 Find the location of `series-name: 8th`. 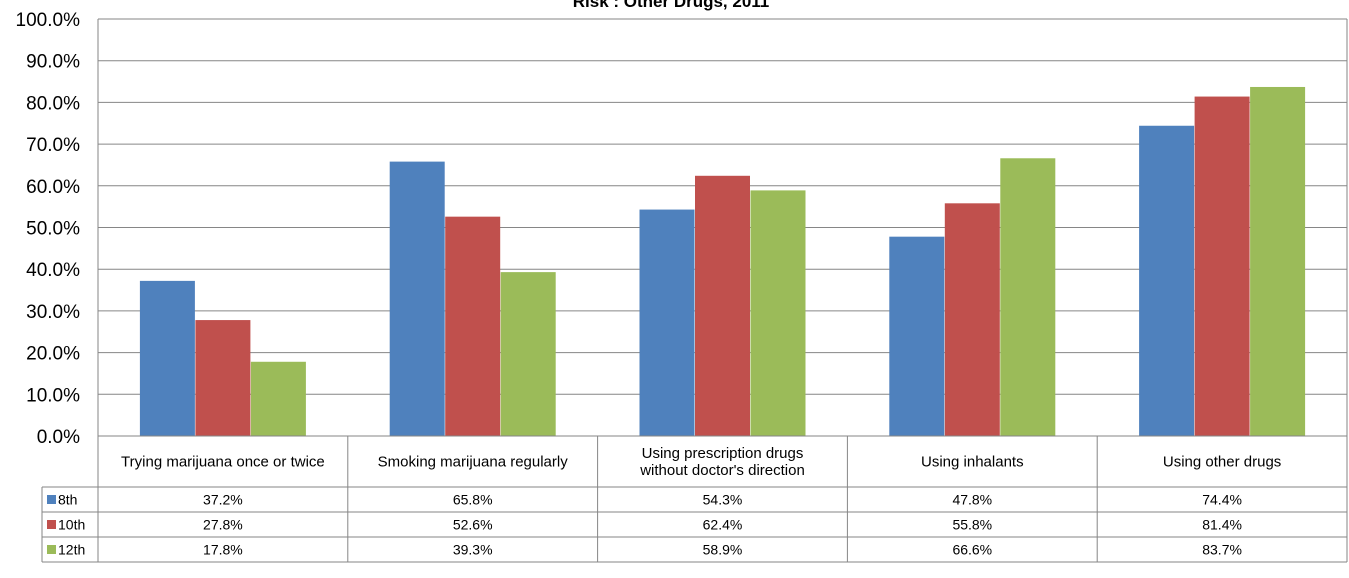

series-name: 8th is located at coordinates (67, 500).